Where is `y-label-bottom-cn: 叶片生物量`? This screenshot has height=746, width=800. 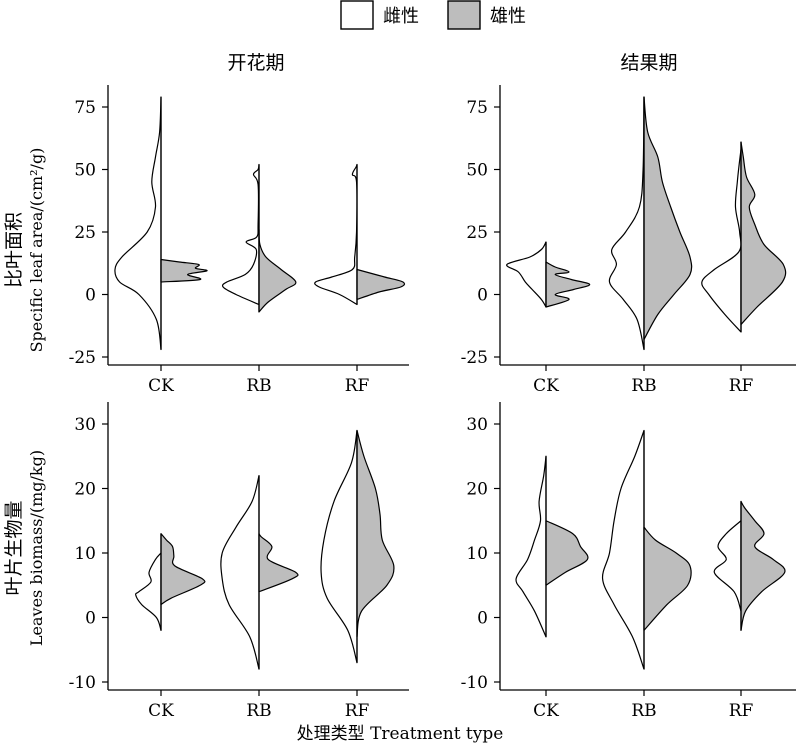
y-label-bottom-cn: 叶片生物量 is located at coordinates (14, 547).